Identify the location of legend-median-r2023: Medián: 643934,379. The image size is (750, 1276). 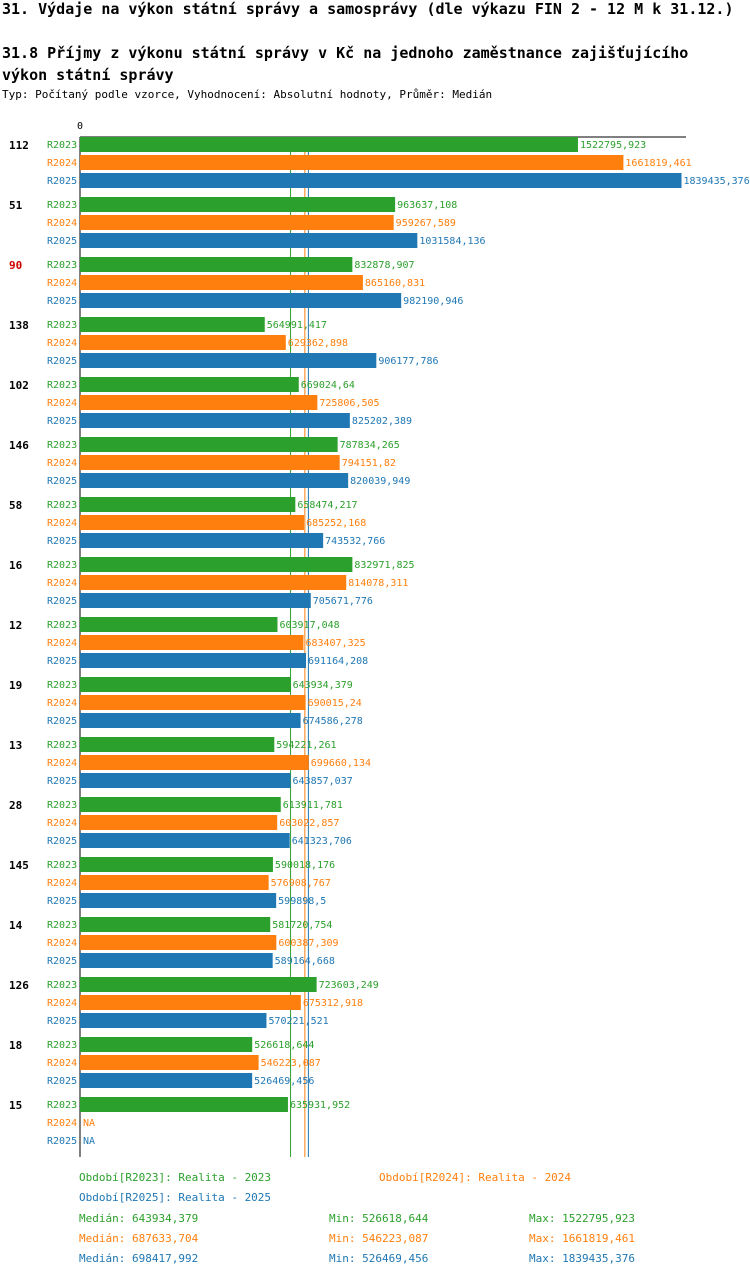
(139, 1218).